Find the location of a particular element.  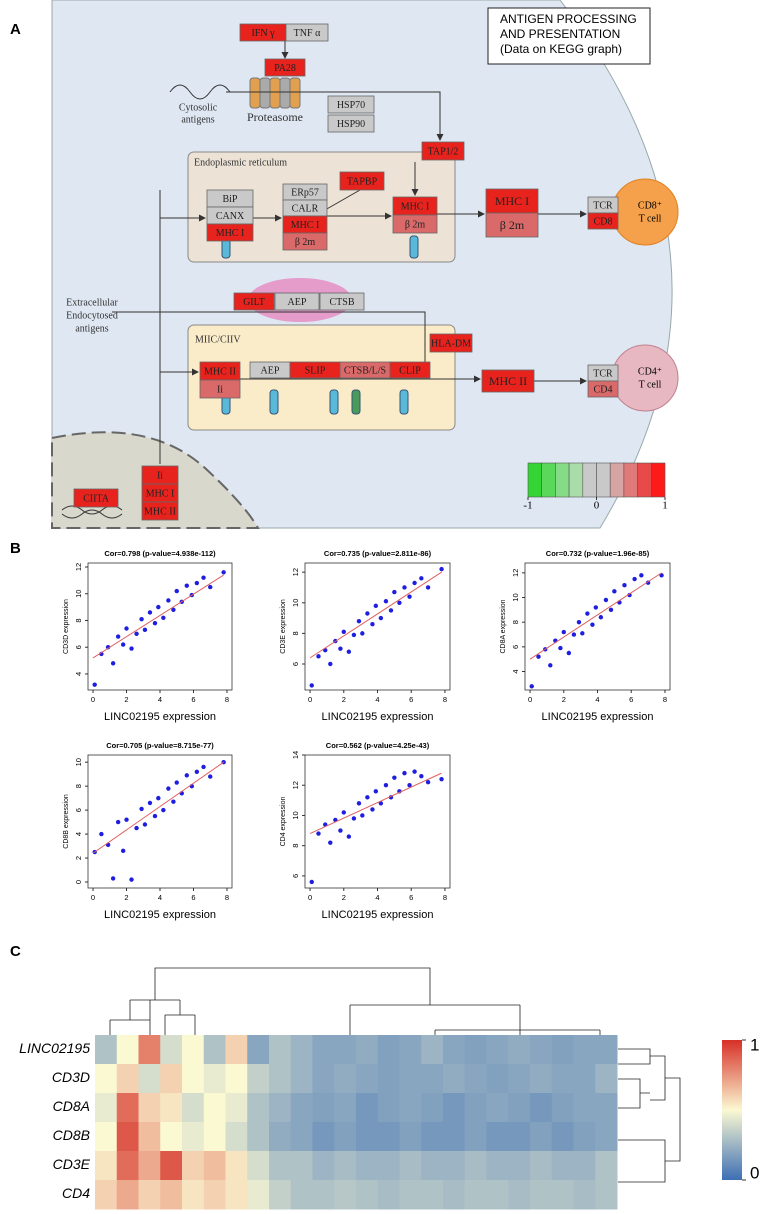

gene-label: CALR is located at coordinates (305, 208).